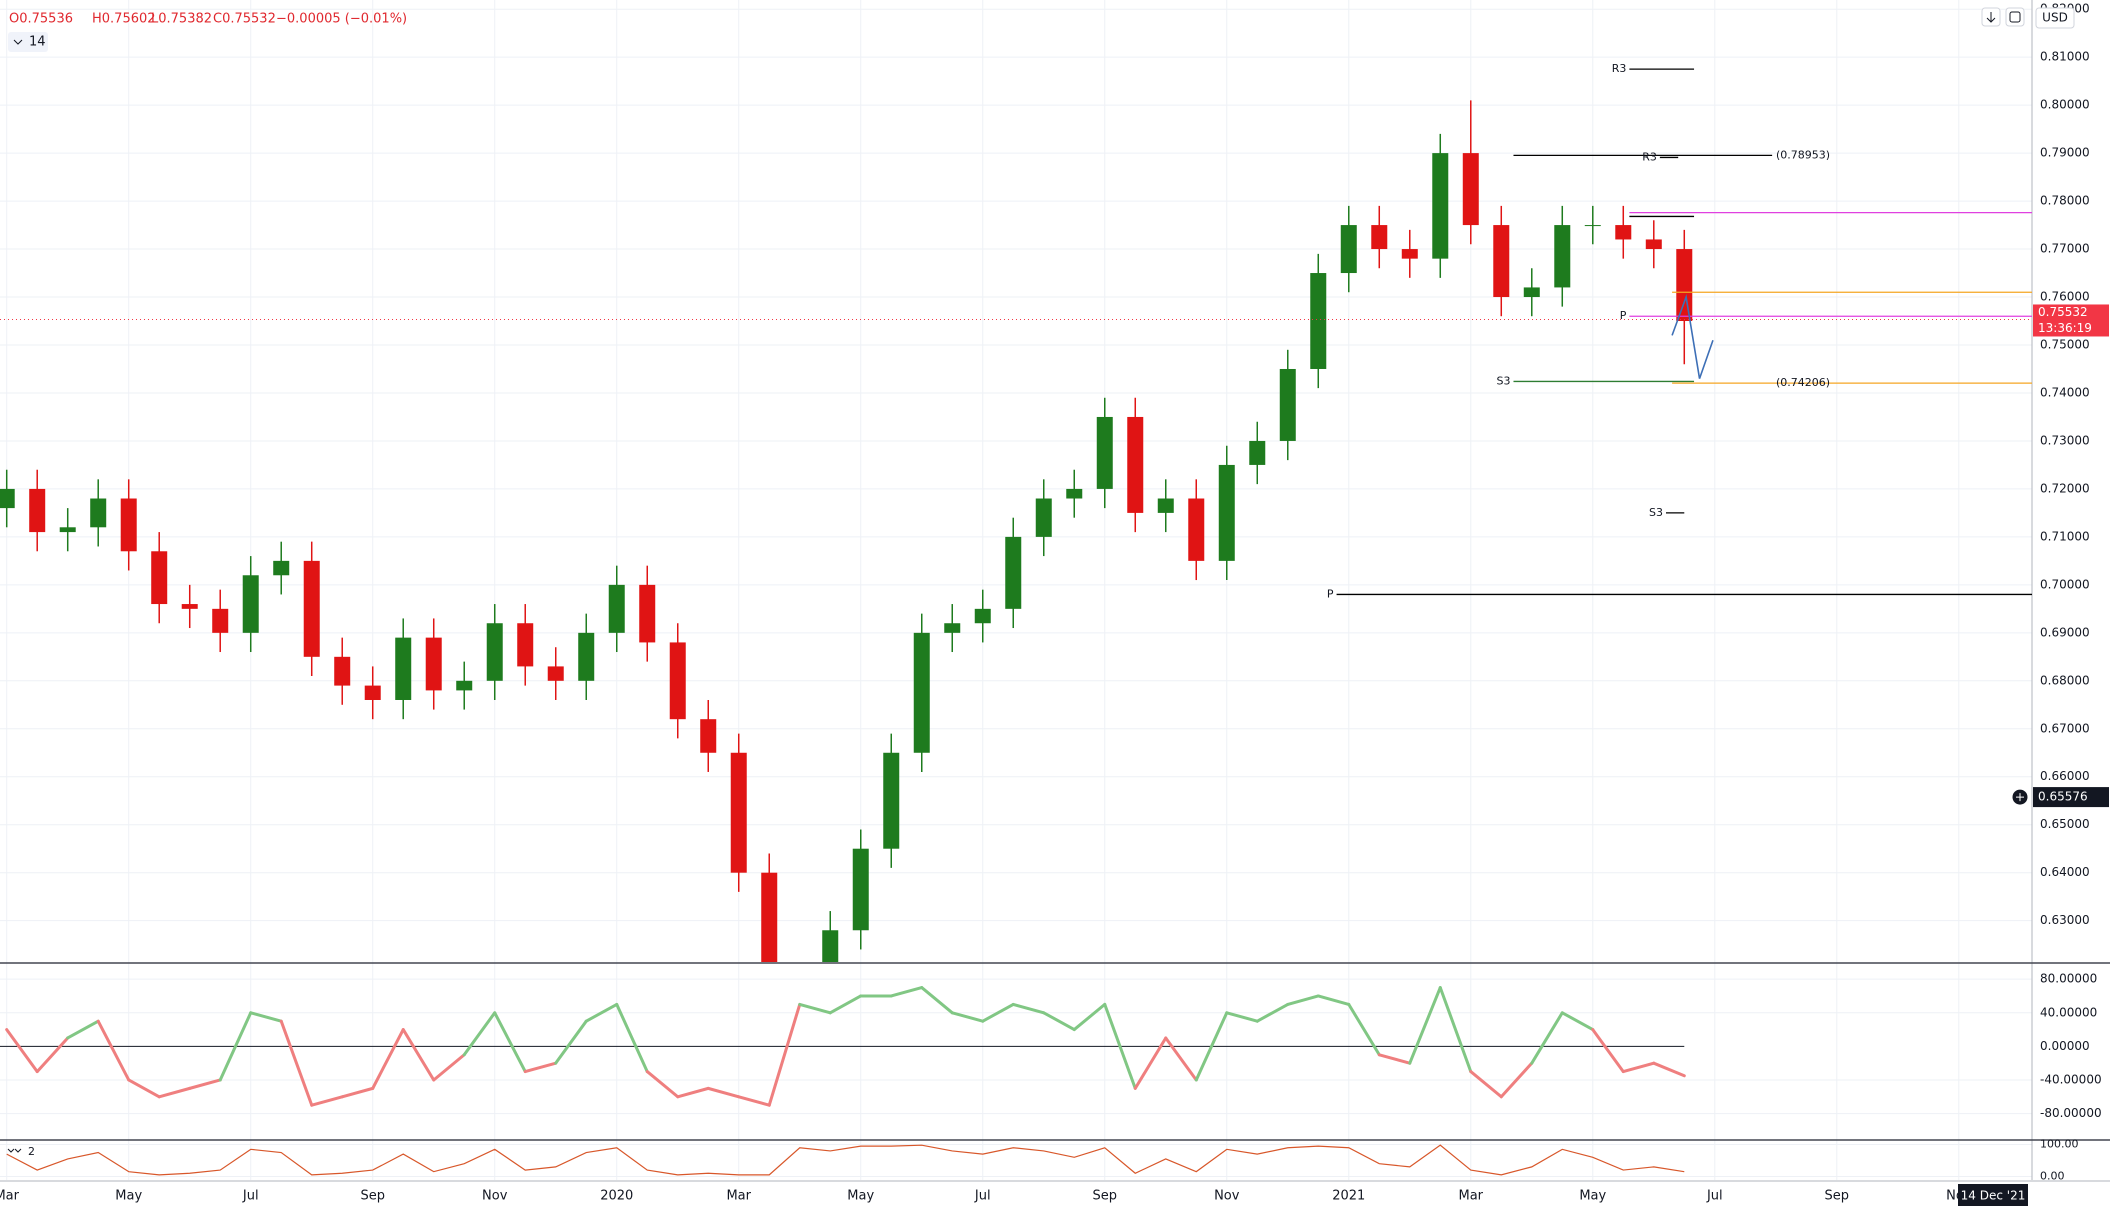 This screenshot has width=2110, height=1210. I want to click on indicator-toggle, so click(28, 42).